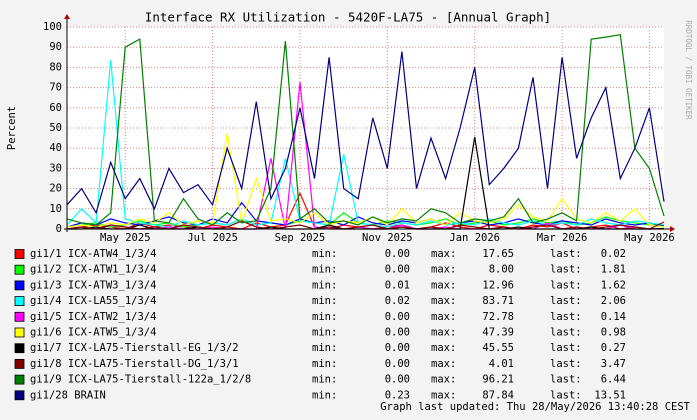  I want to click on y-axis-label: Percent, so click(12, 128).